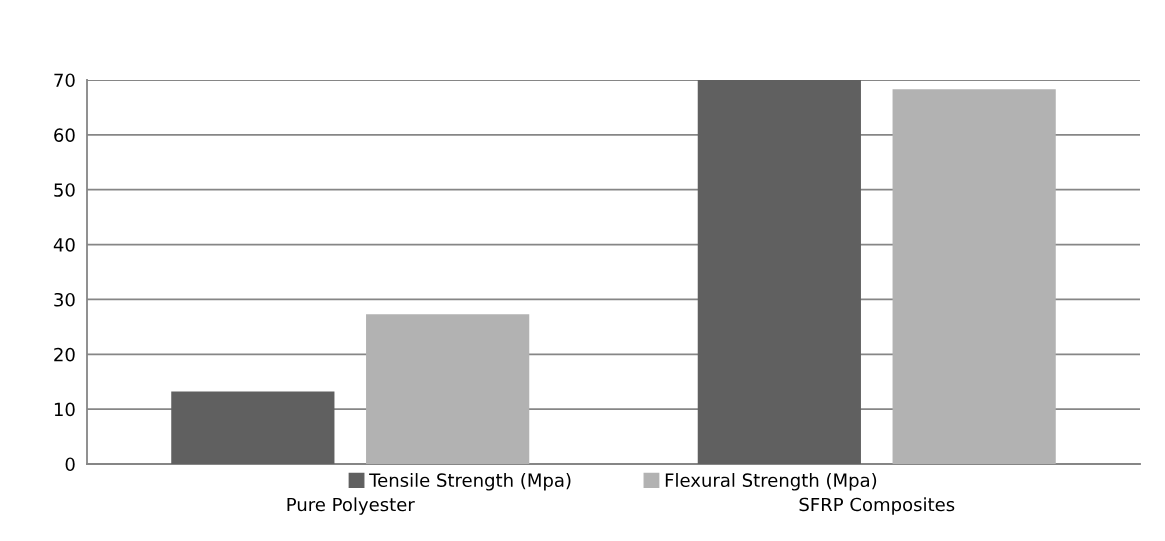  I want to click on y-tick-label: 40, so click(64, 245).